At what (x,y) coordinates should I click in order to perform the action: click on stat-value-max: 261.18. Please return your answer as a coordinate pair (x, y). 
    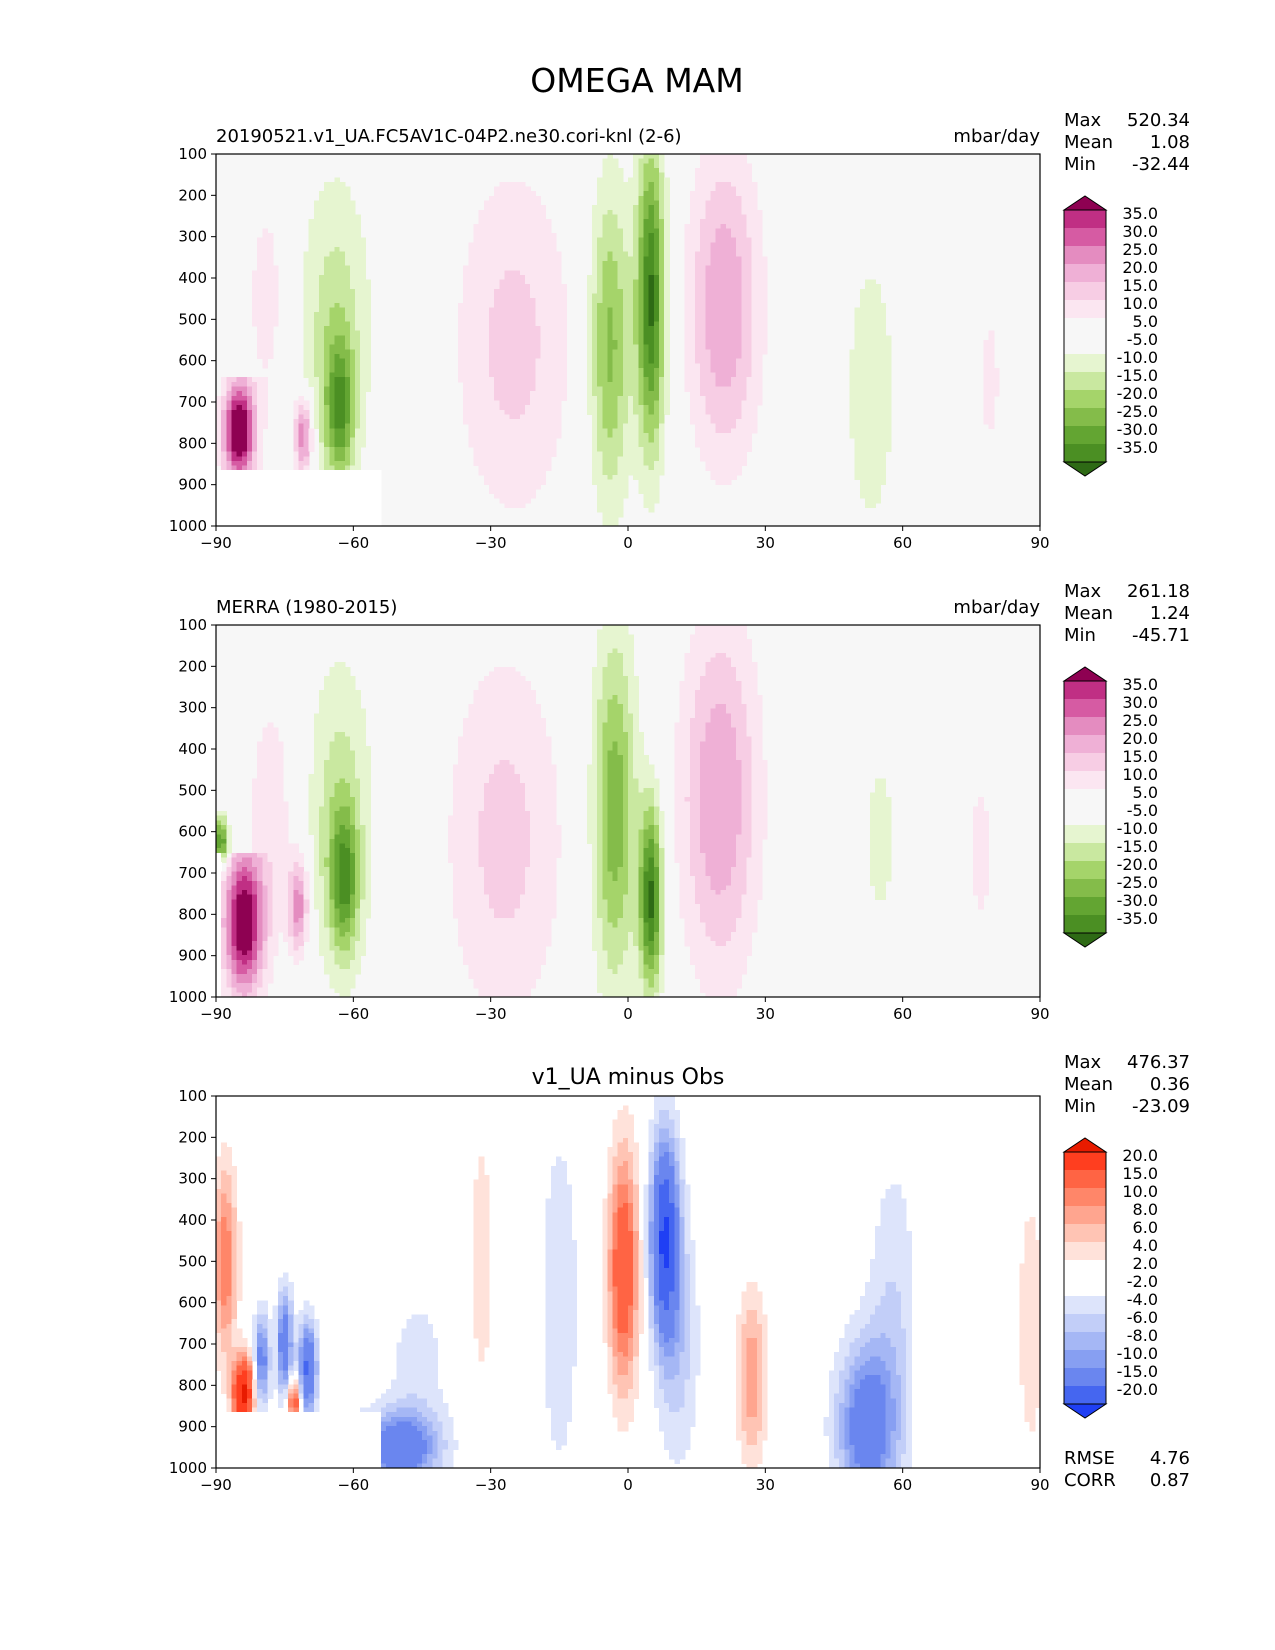
    Looking at the image, I should click on (1158, 591).